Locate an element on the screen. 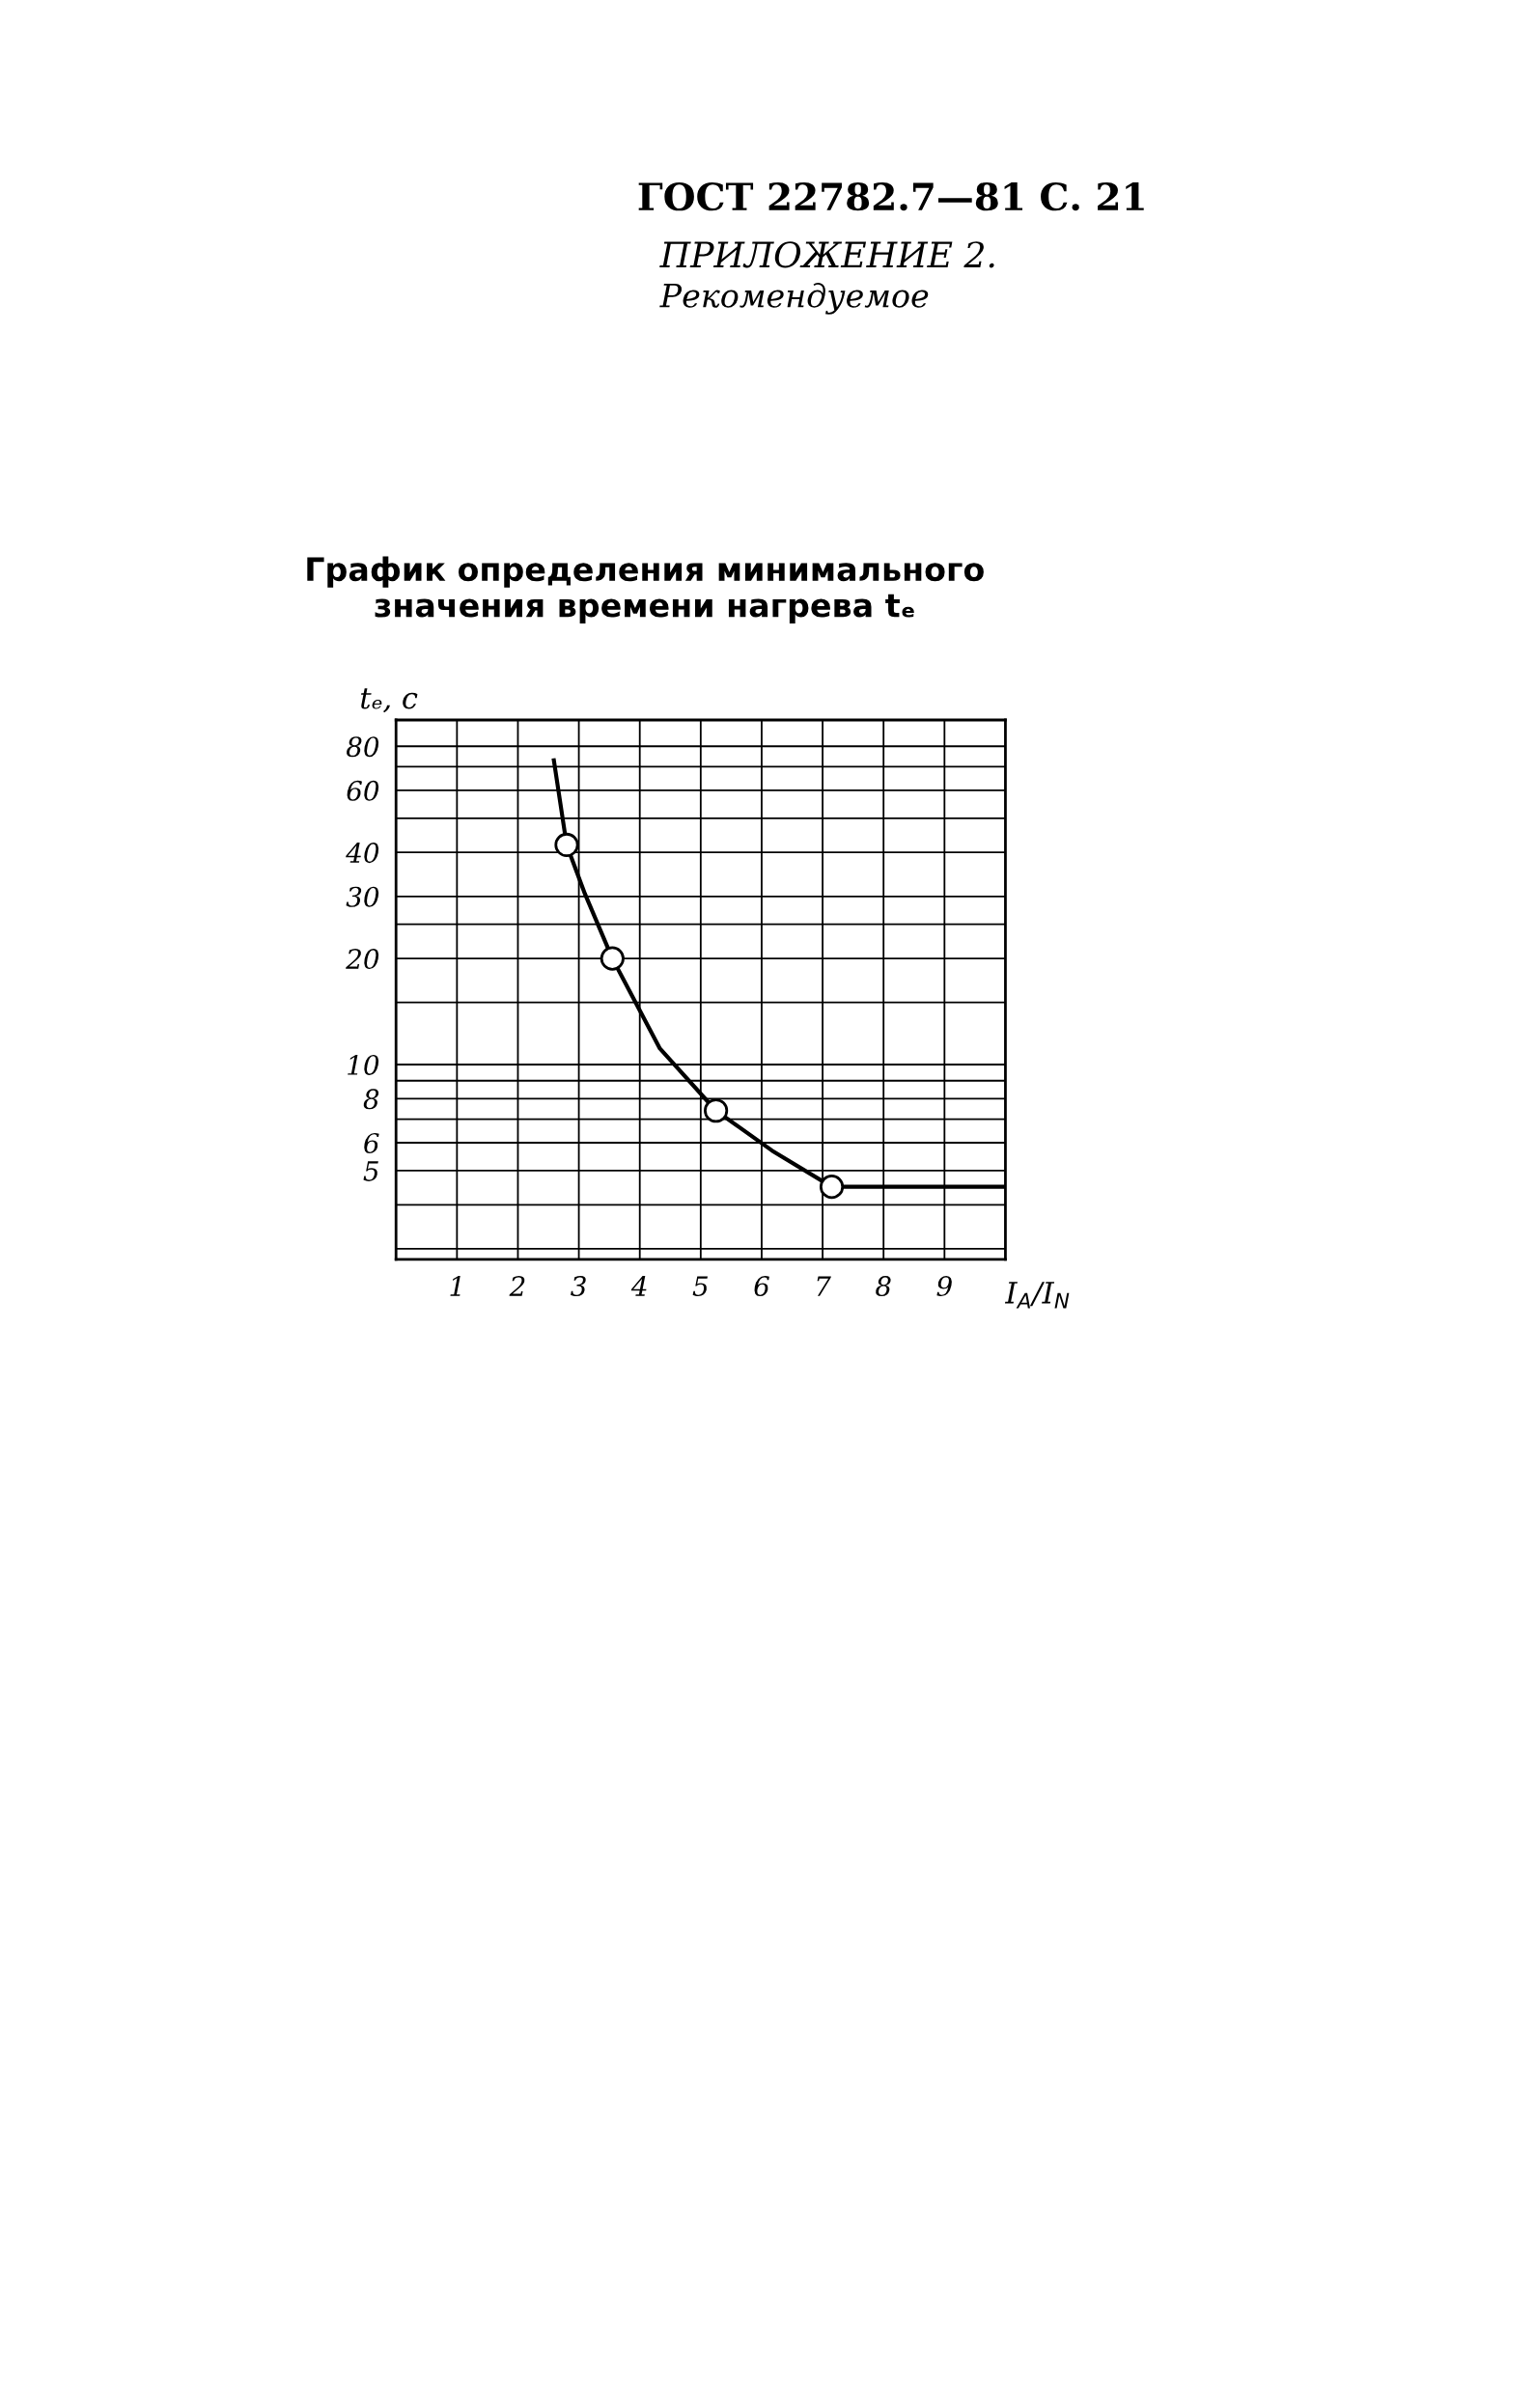 This screenshot has width=1535, height=2408. y-tick-label: 20 is located at coordinates (362, 960).